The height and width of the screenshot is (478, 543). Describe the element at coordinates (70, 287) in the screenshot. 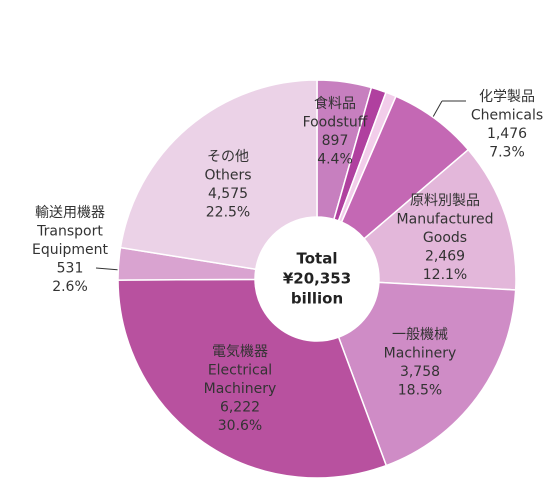

I see `slice-label: 2.6%` at that location.